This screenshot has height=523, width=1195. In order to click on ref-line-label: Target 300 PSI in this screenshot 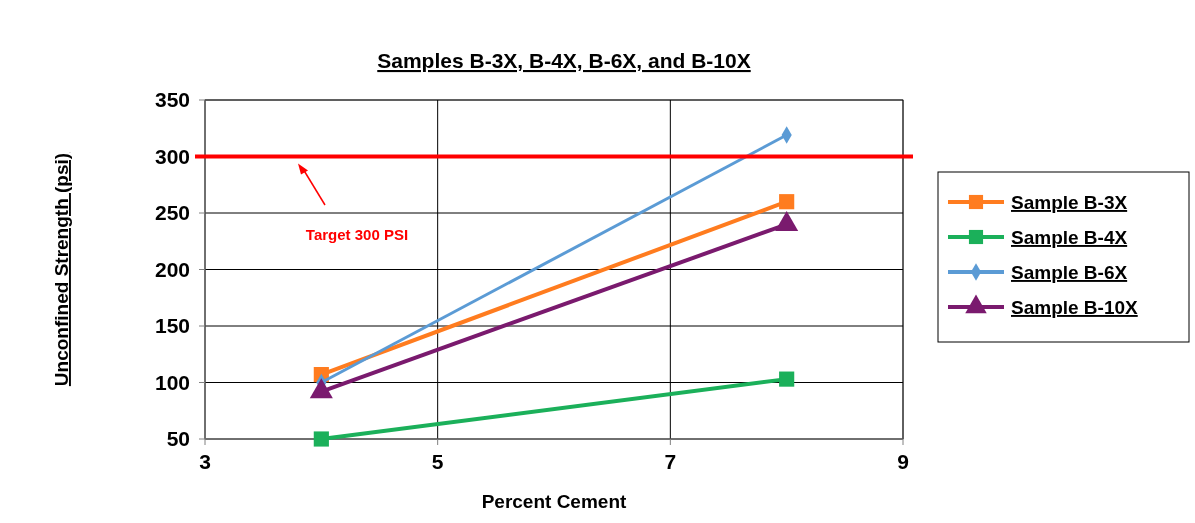, I will do `click(357, 234)`.